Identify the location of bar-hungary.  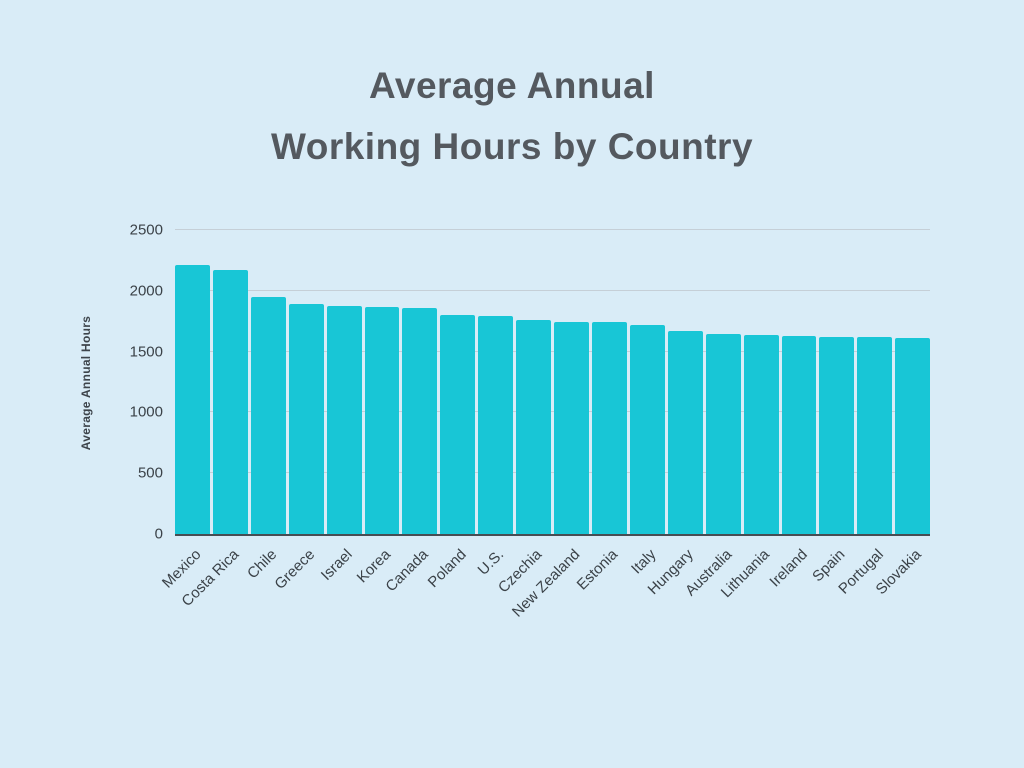
(685, 432).